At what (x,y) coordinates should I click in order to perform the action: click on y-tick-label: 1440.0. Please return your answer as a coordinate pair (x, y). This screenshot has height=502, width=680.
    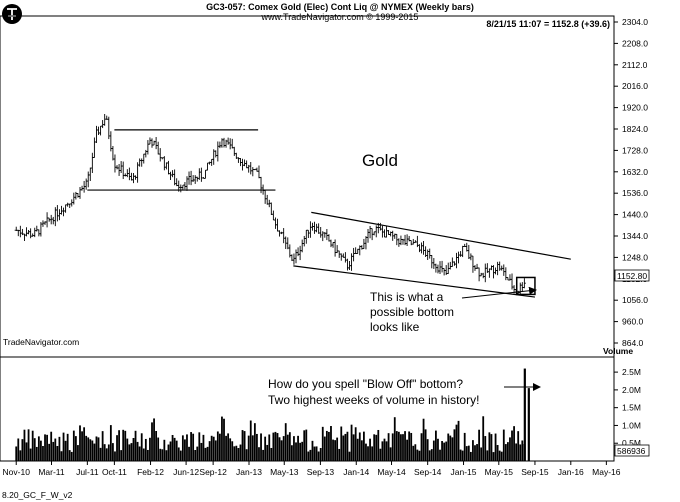
    Looking at the image, I should click on (635, 215).